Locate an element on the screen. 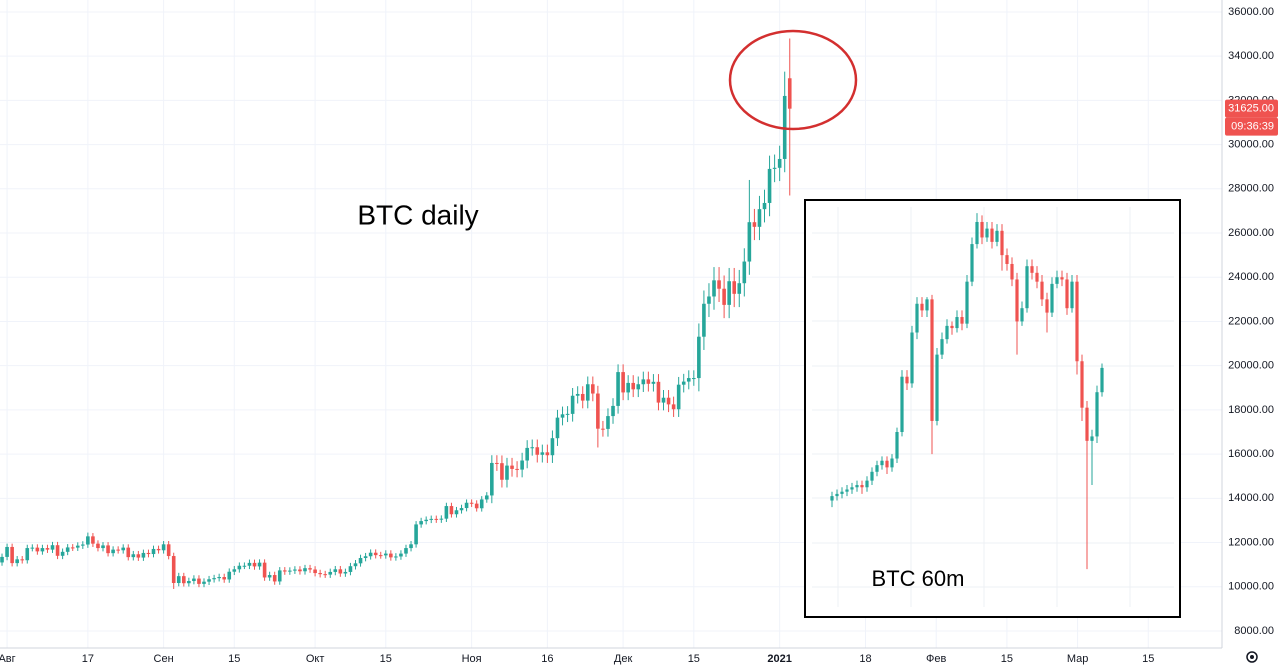  y-tick-label: 28000.00 is located at coordinates (1251, 189).